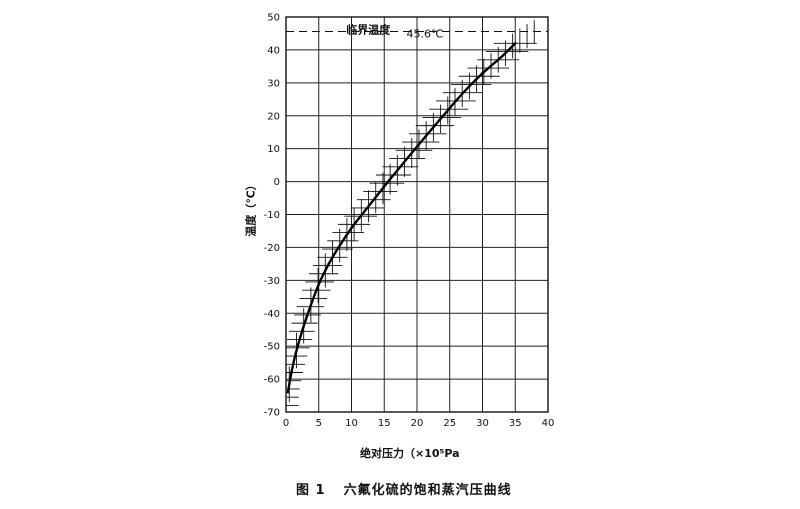 The image size is (800, 509). What do you see at coordinates (277, 182) in the screenshot?
I see `y-tick-label: 0` at bounding box center [277, 182].